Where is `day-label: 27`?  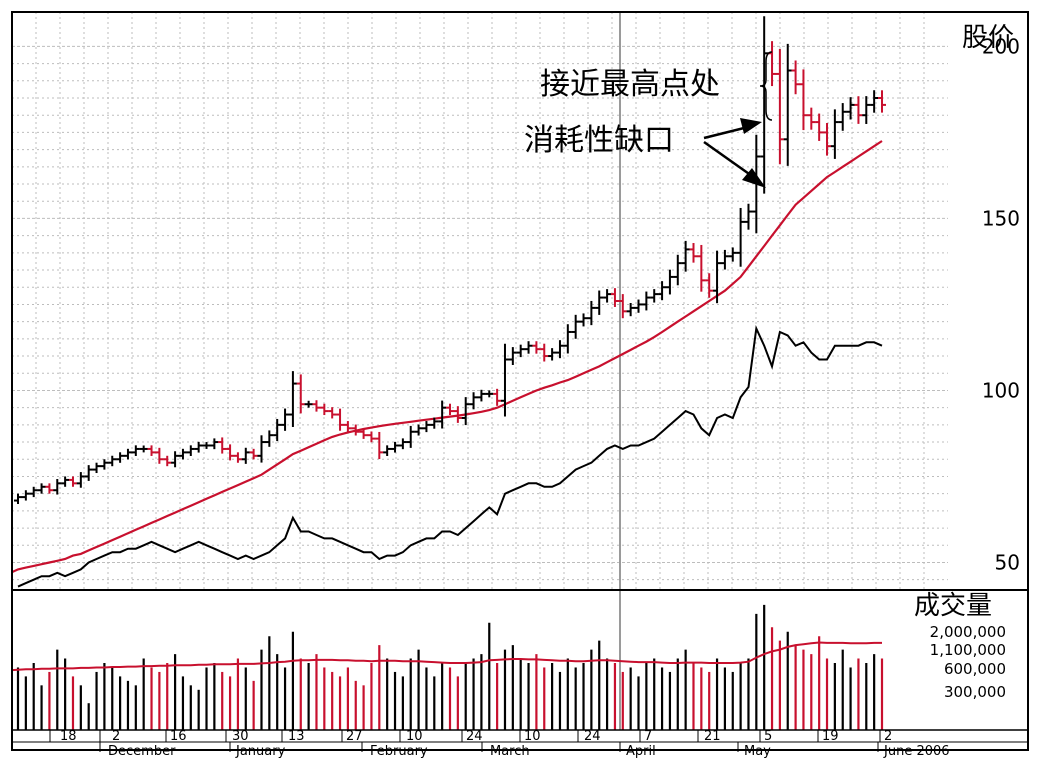 day-label: 27 is located at coordinates (354, 736).